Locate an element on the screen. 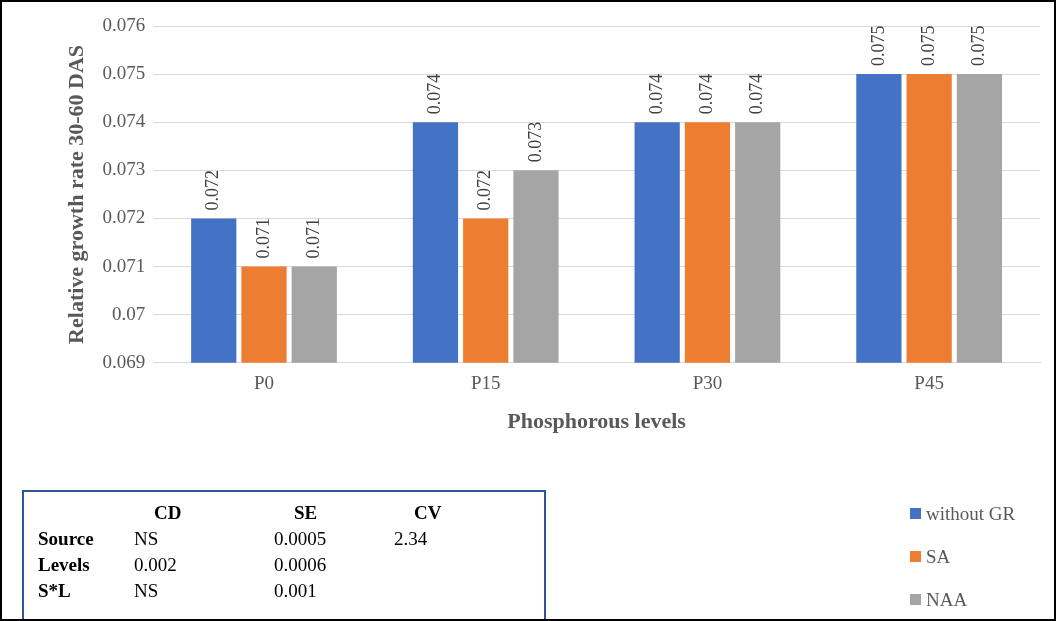 The image size is (1056, 621). y-tick-label: 0.076 is located at coordinates (124, 24).